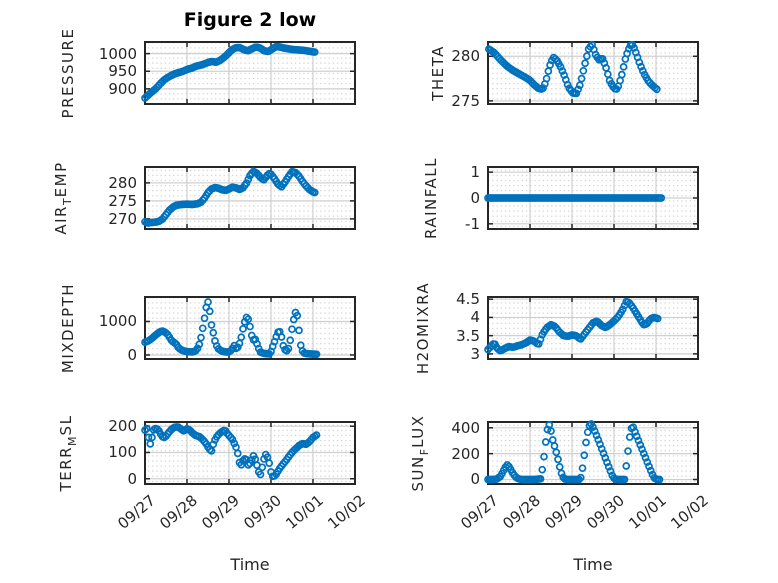 Image resolution: width=778 pixels, height=583 pixels. What do you see at coordinates (465, 453) in the screenshot?
I see `ytick-label-sun_flux-200: 200` at bounding box center [465, 453].